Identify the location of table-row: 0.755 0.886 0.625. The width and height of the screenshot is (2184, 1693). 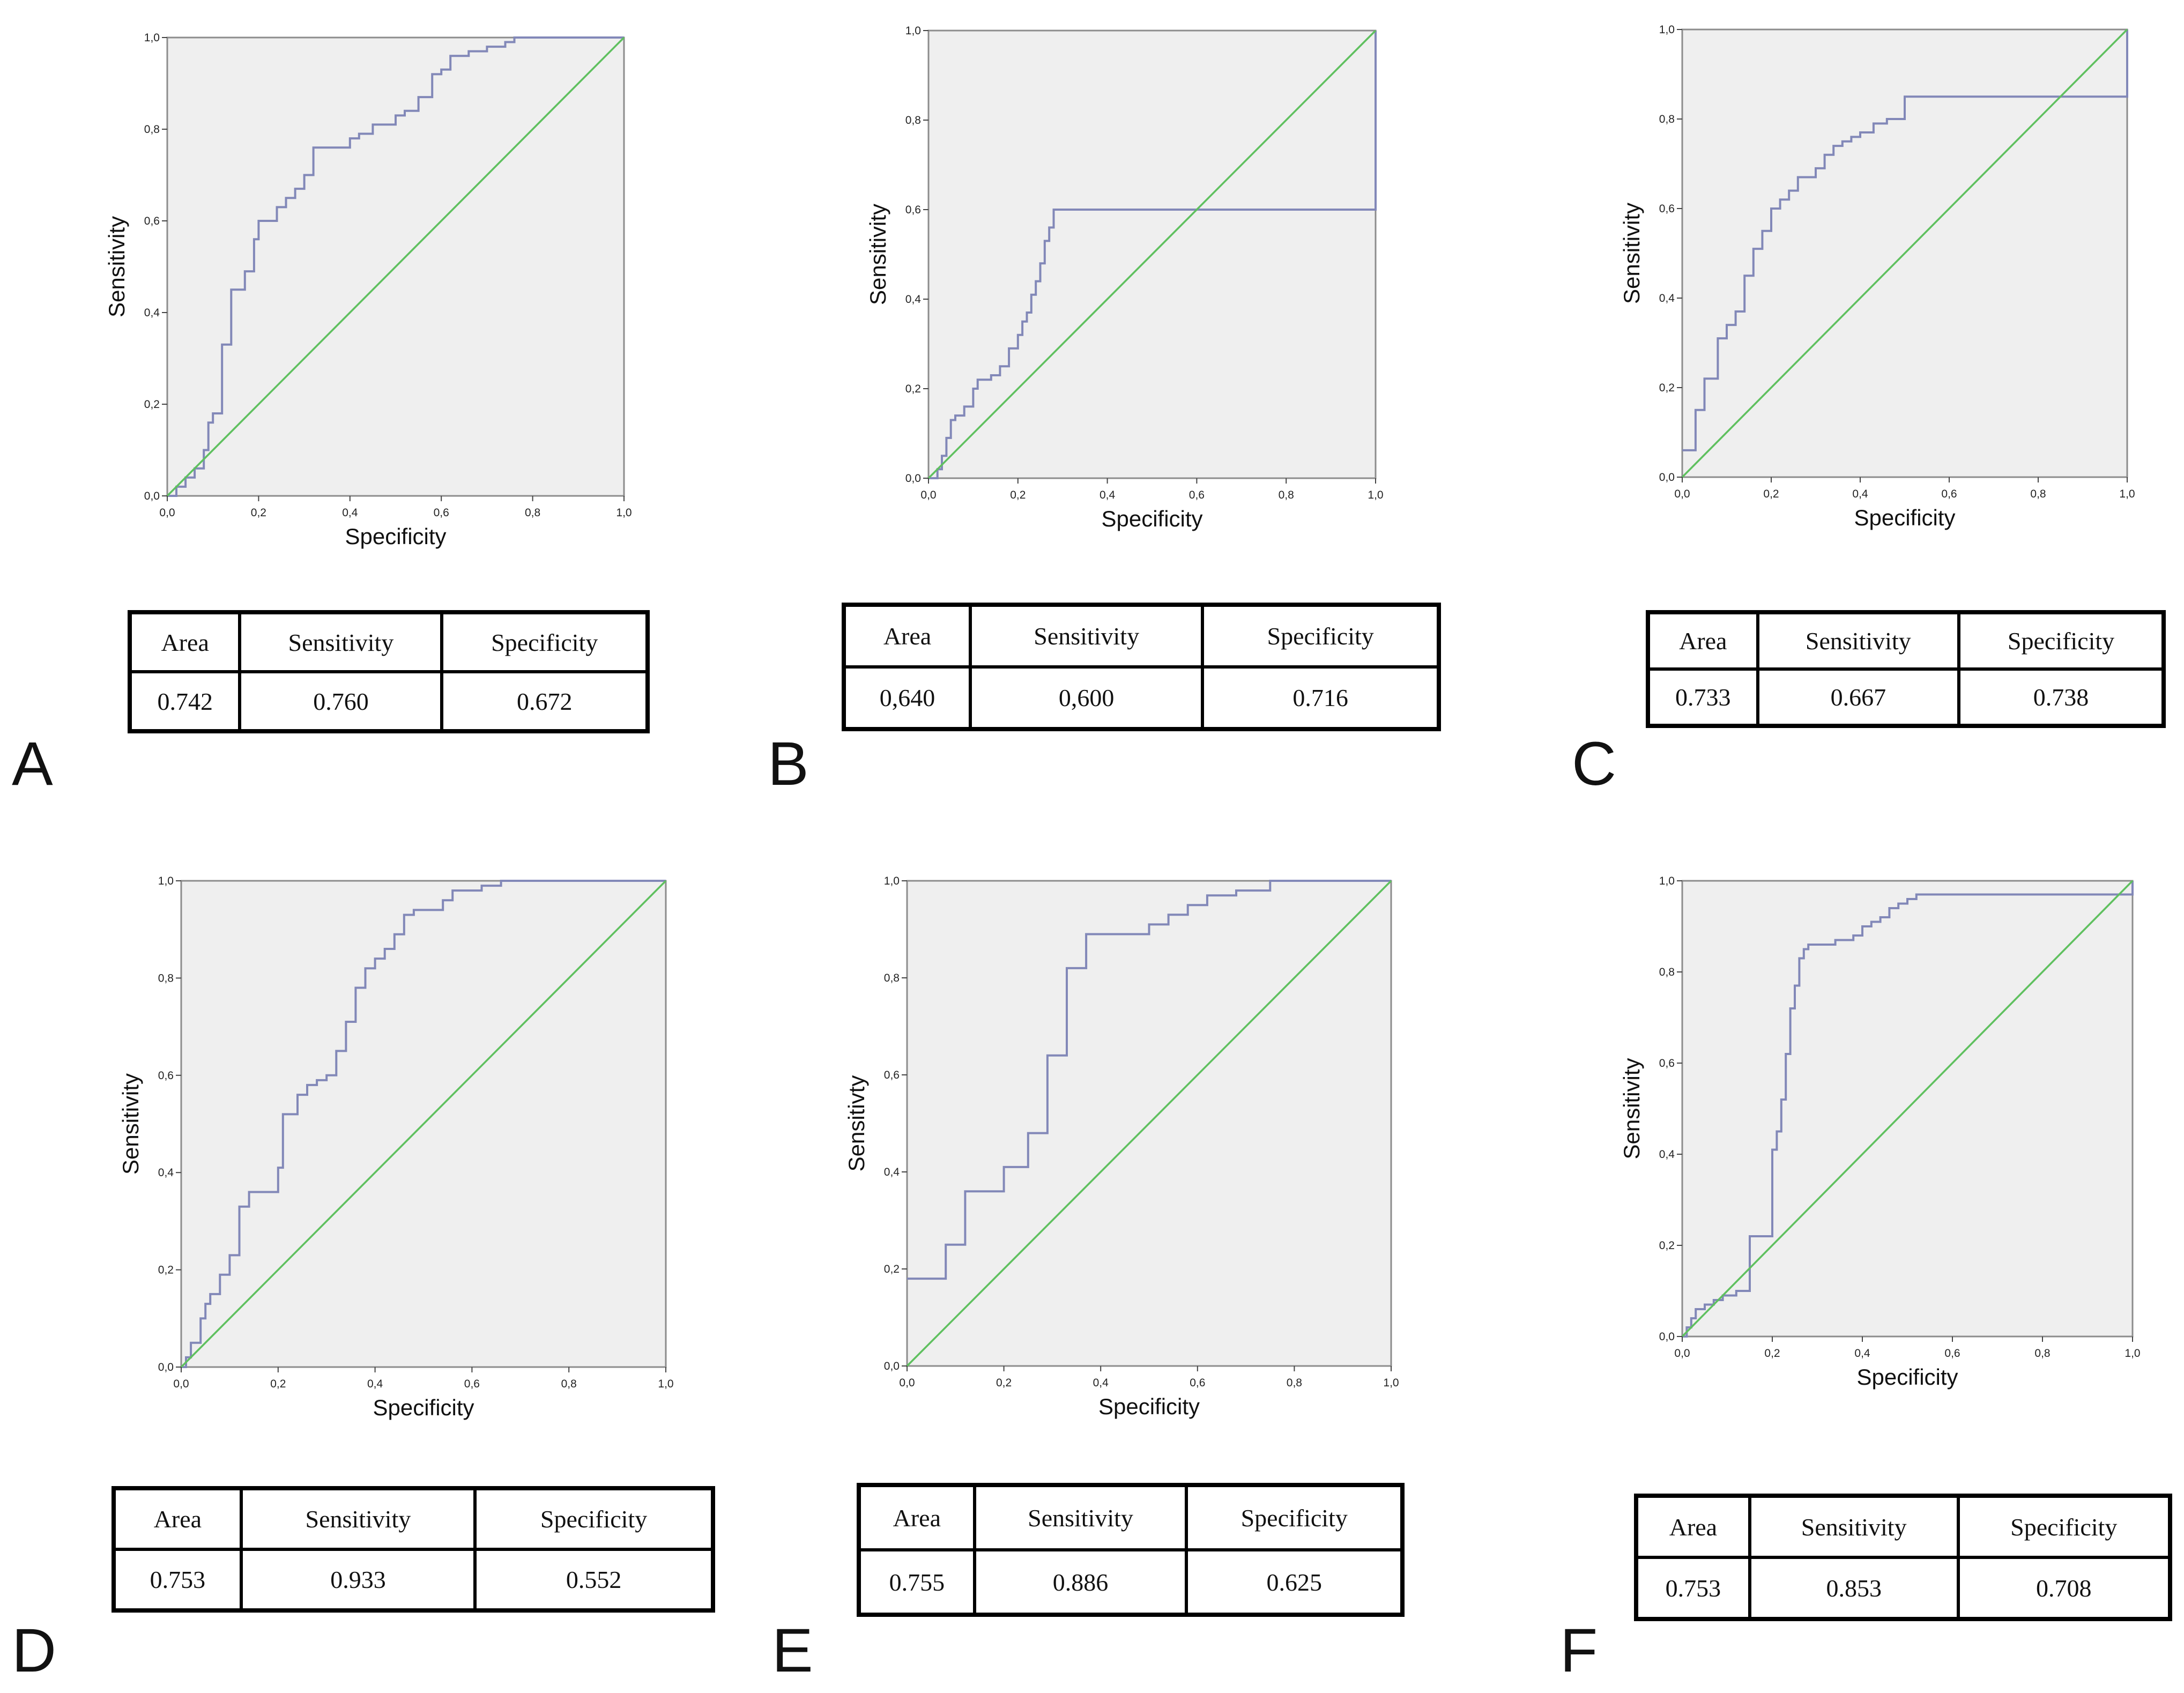
(1130, 1582).